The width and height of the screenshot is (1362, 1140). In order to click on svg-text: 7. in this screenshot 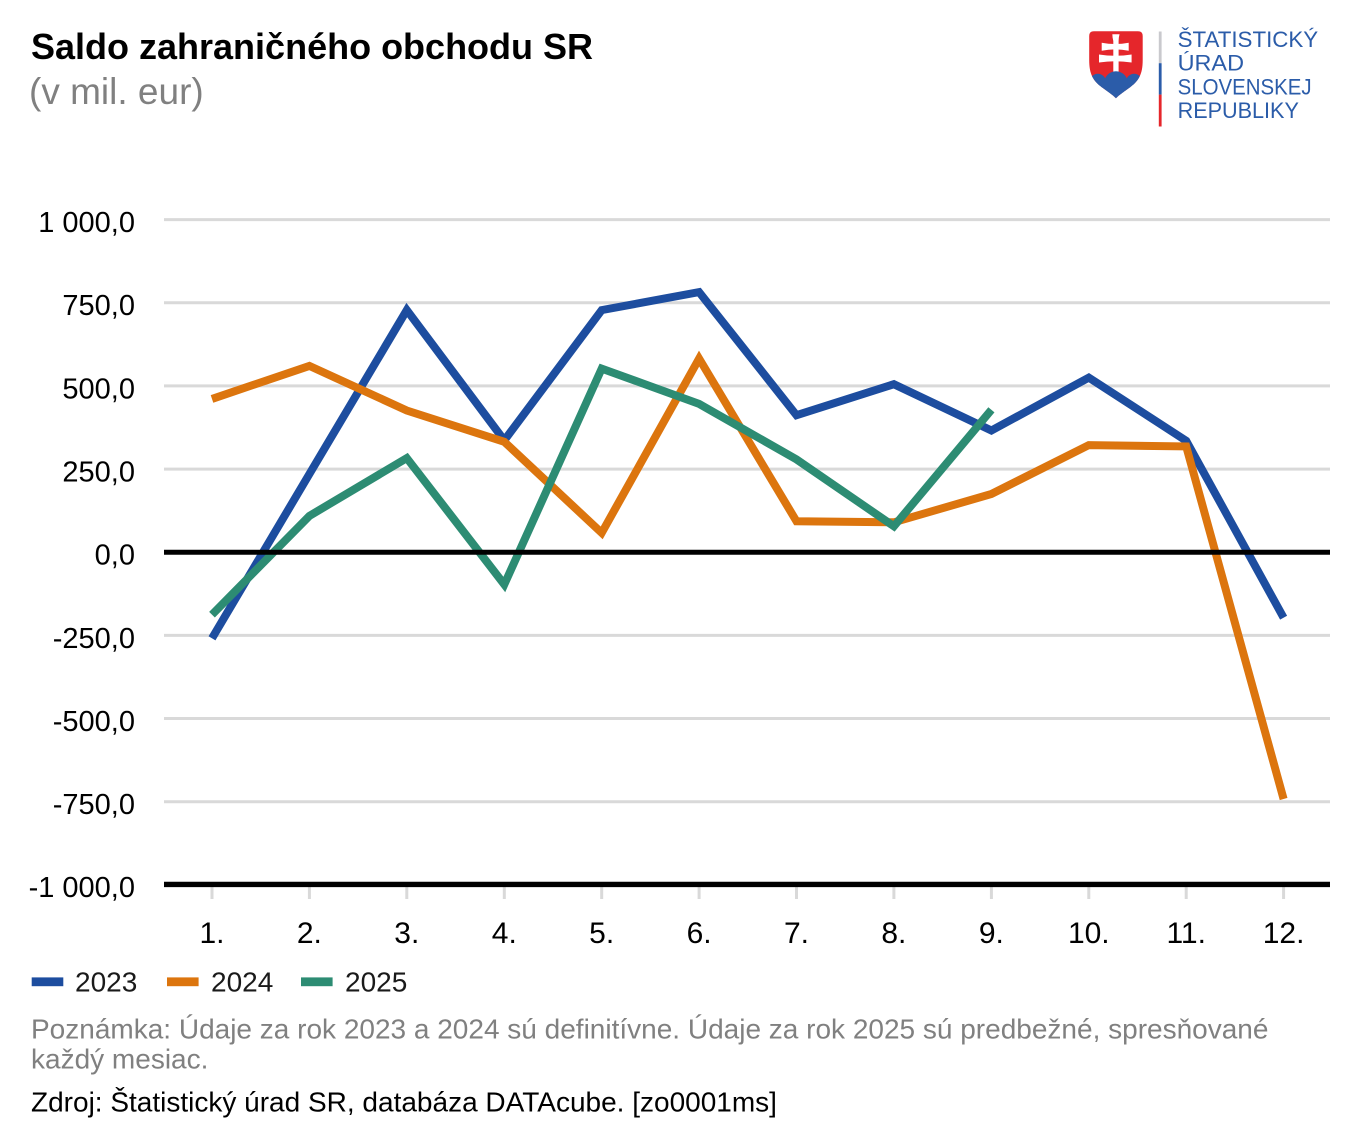, I will do `click(796, 933)`.